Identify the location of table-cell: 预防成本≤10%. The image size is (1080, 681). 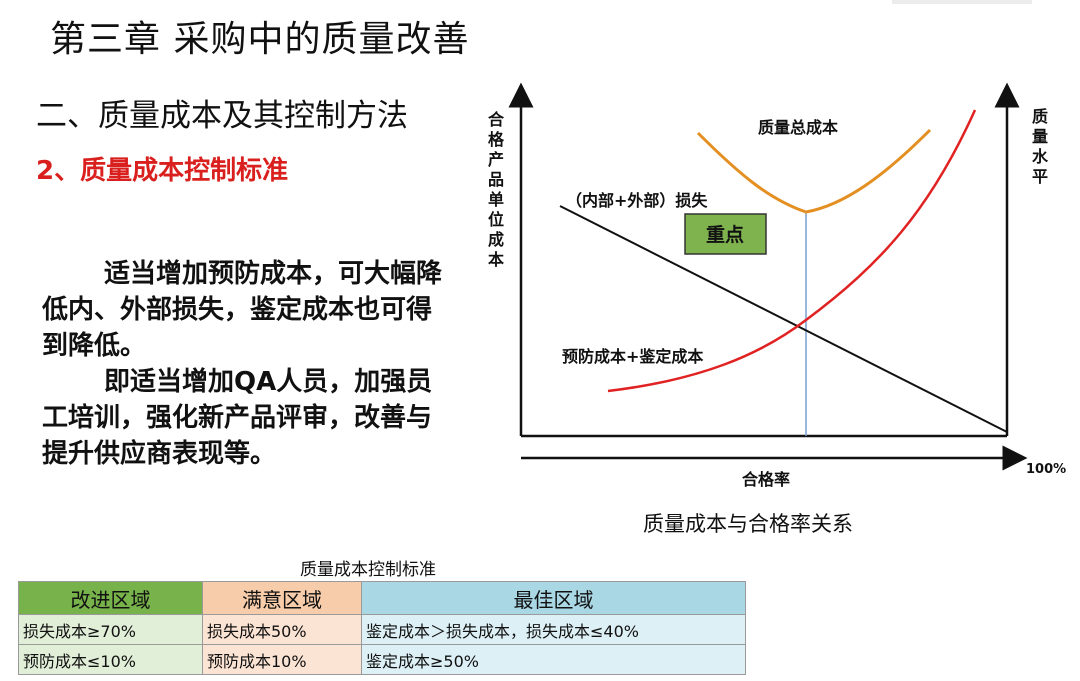
(110, 659).